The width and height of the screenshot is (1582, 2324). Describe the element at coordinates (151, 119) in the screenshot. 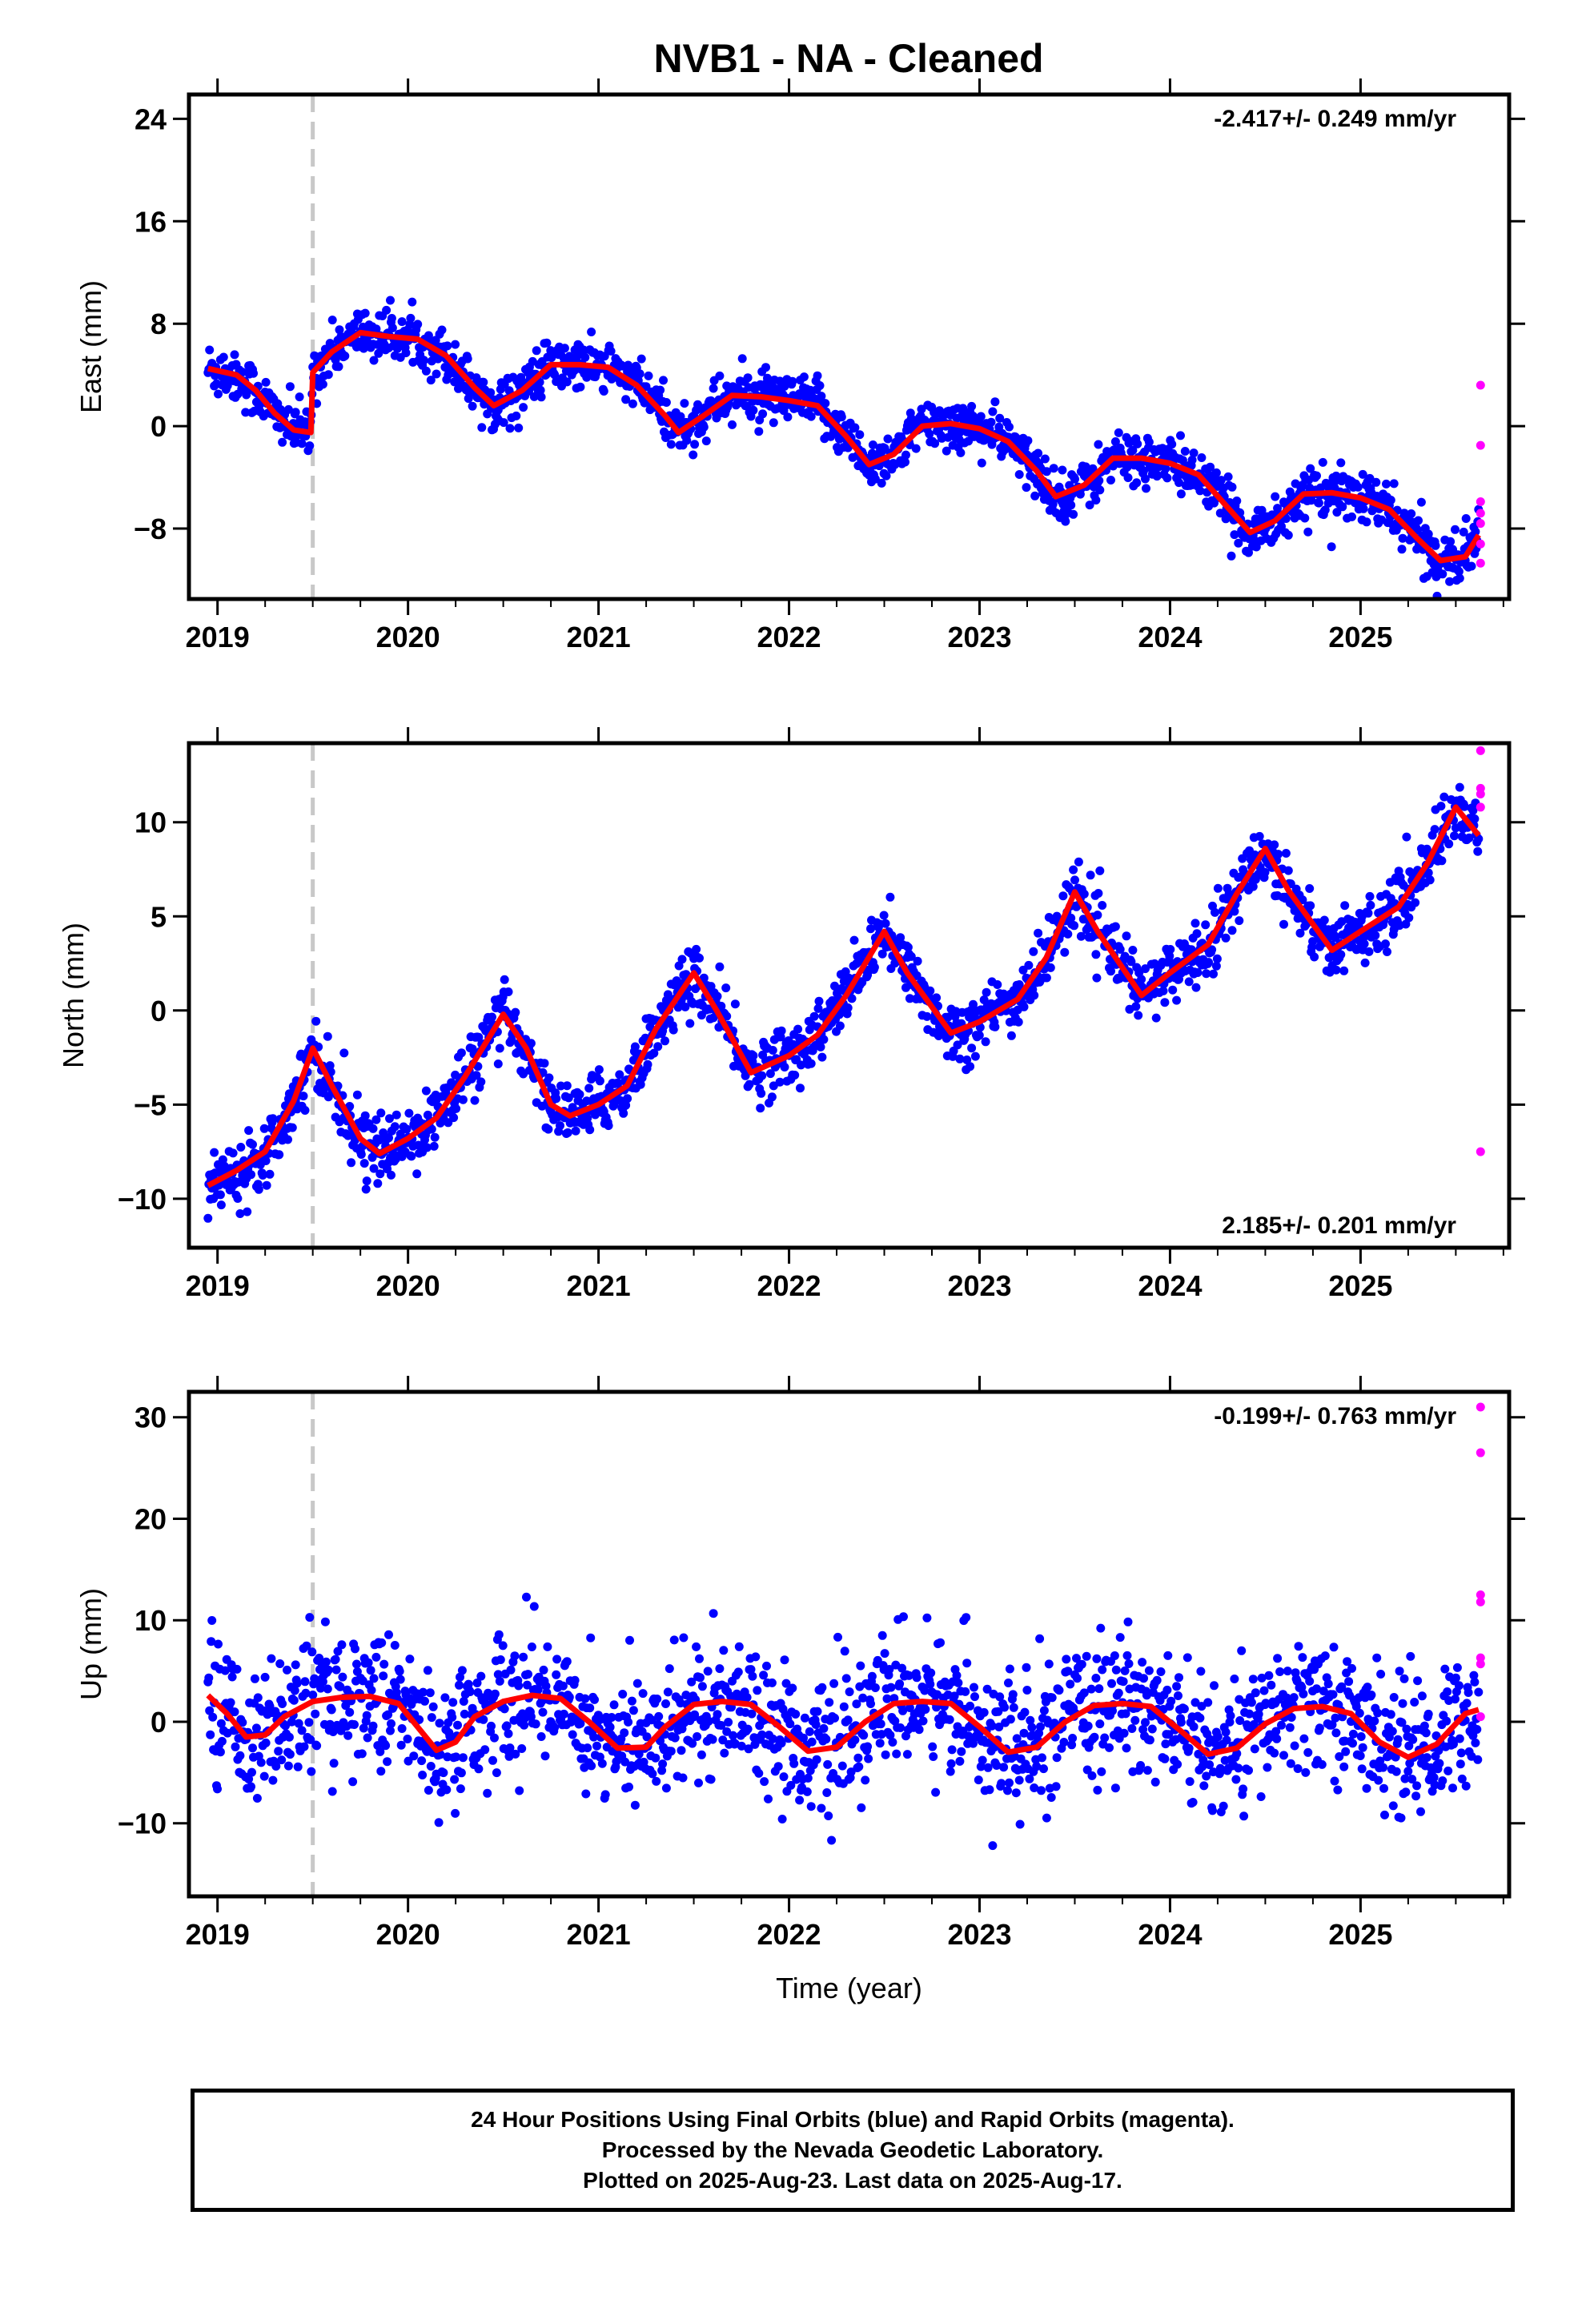

I see `y-tick-label: 24` at that location.